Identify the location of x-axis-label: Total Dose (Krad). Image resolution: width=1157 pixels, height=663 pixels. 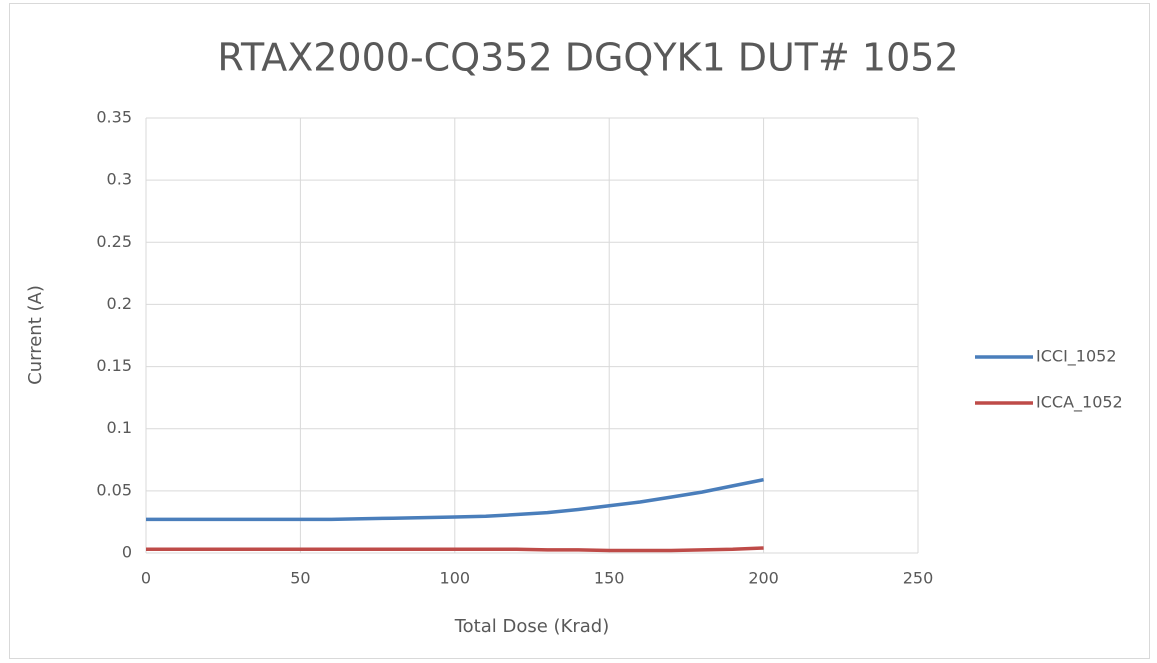
(532, 626).